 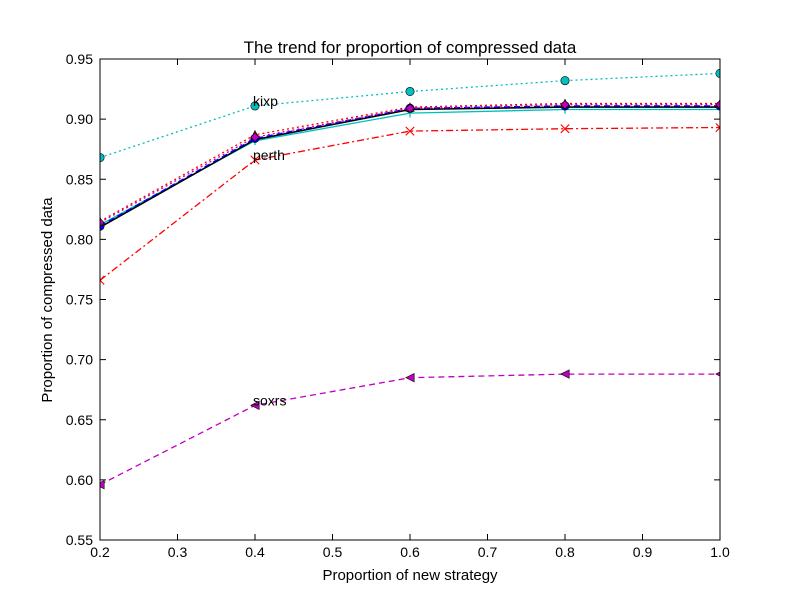 I want to click on x-tick-label: 1.0, so click(x=720, y=552).